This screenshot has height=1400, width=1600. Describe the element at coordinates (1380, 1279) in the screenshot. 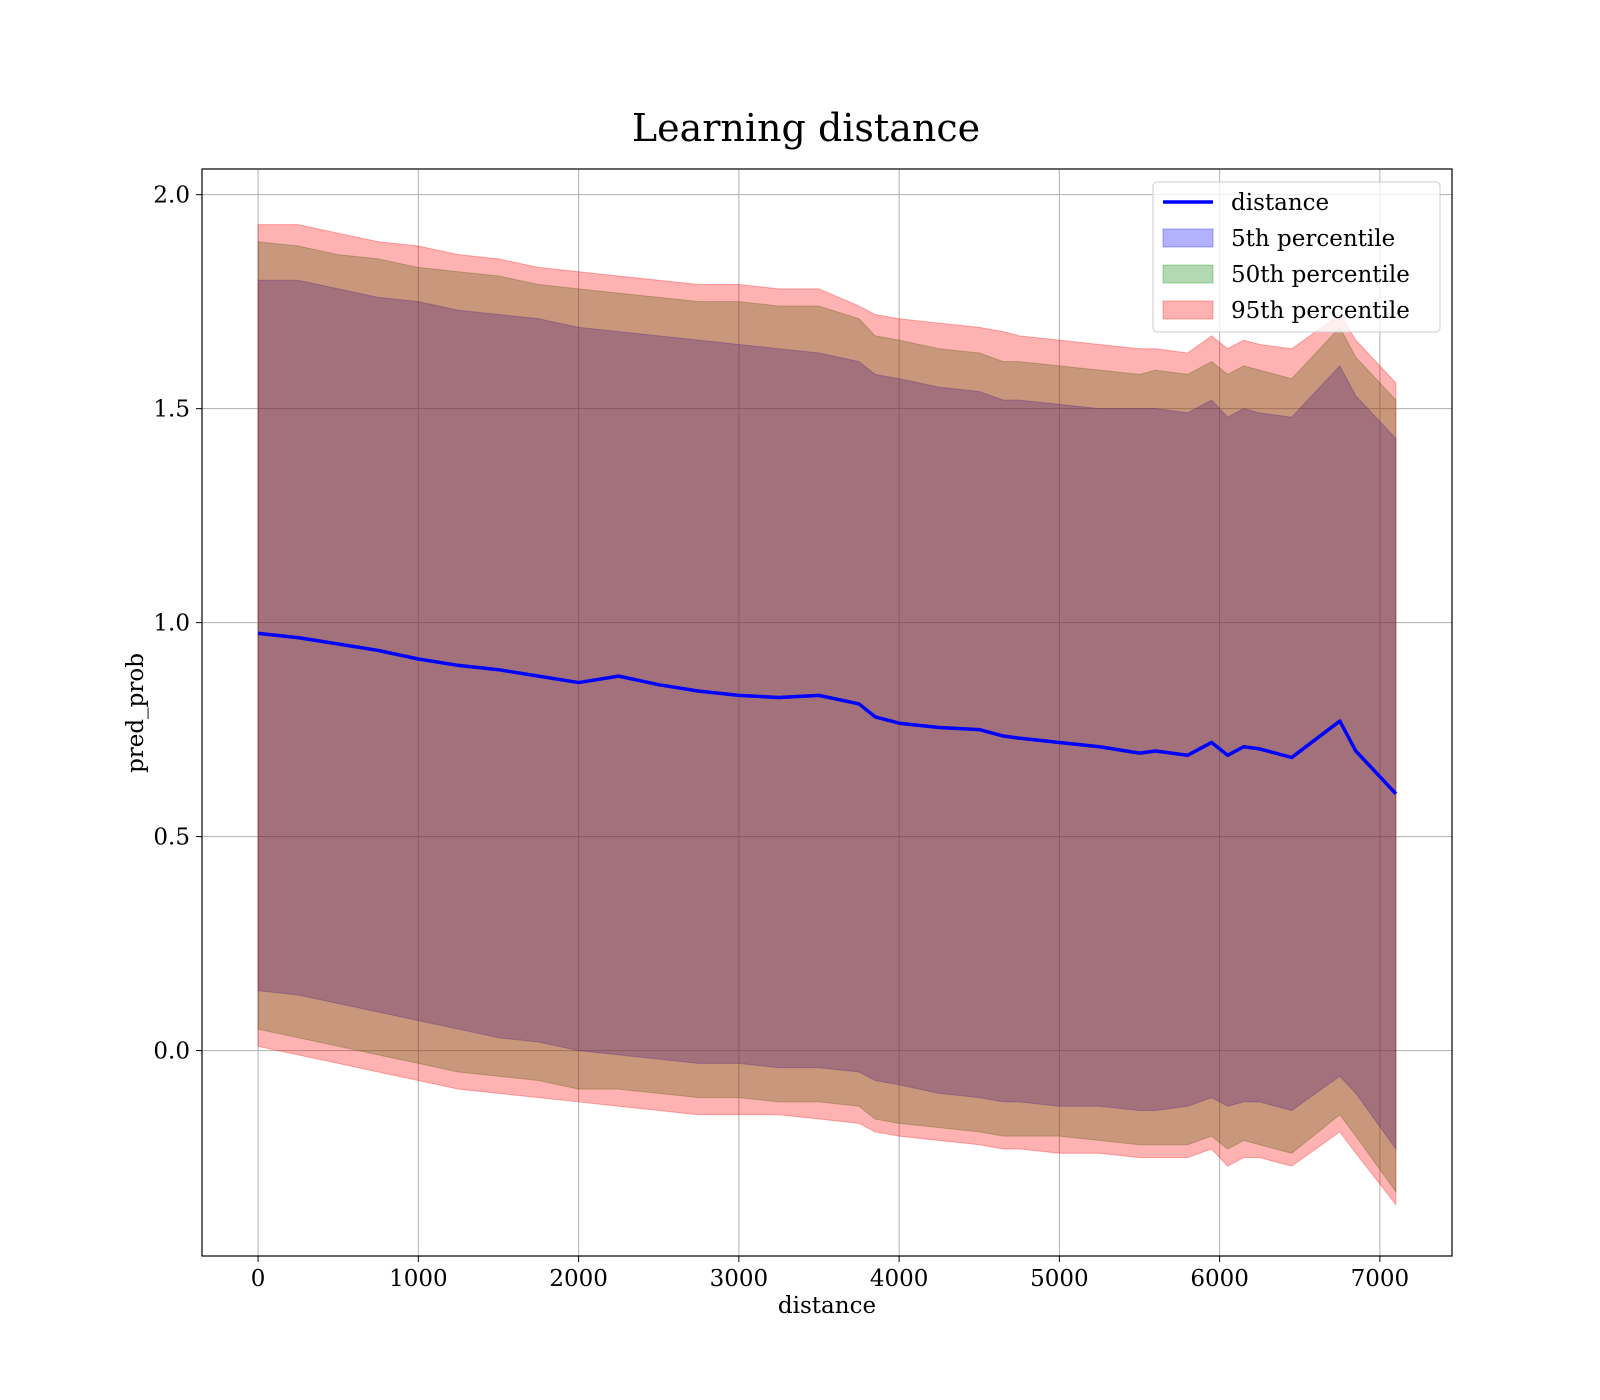

I see `x-tick-label: 7000` at that location.